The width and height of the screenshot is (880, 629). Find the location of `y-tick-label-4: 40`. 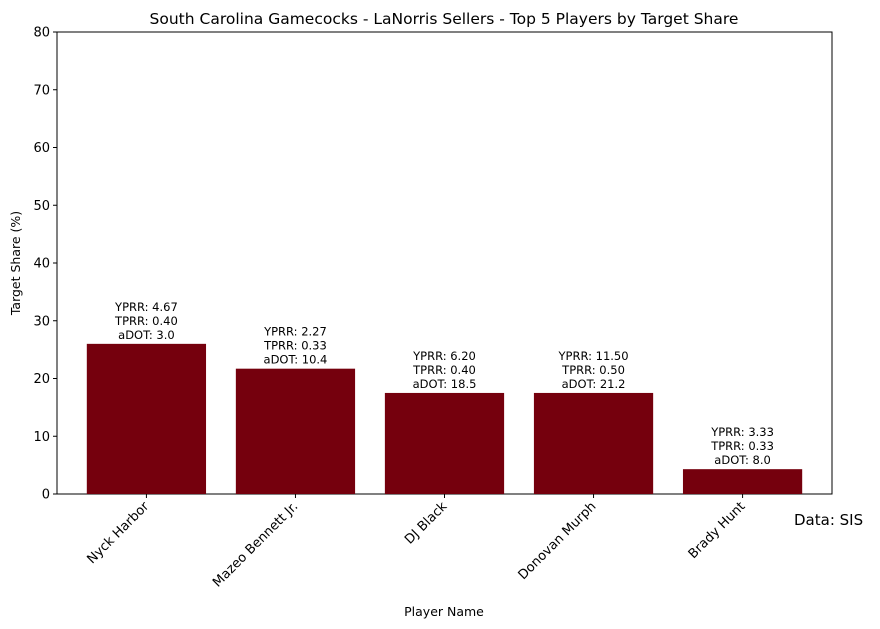

y-tick-label-4: 40 is located at coordinates (41, 264).